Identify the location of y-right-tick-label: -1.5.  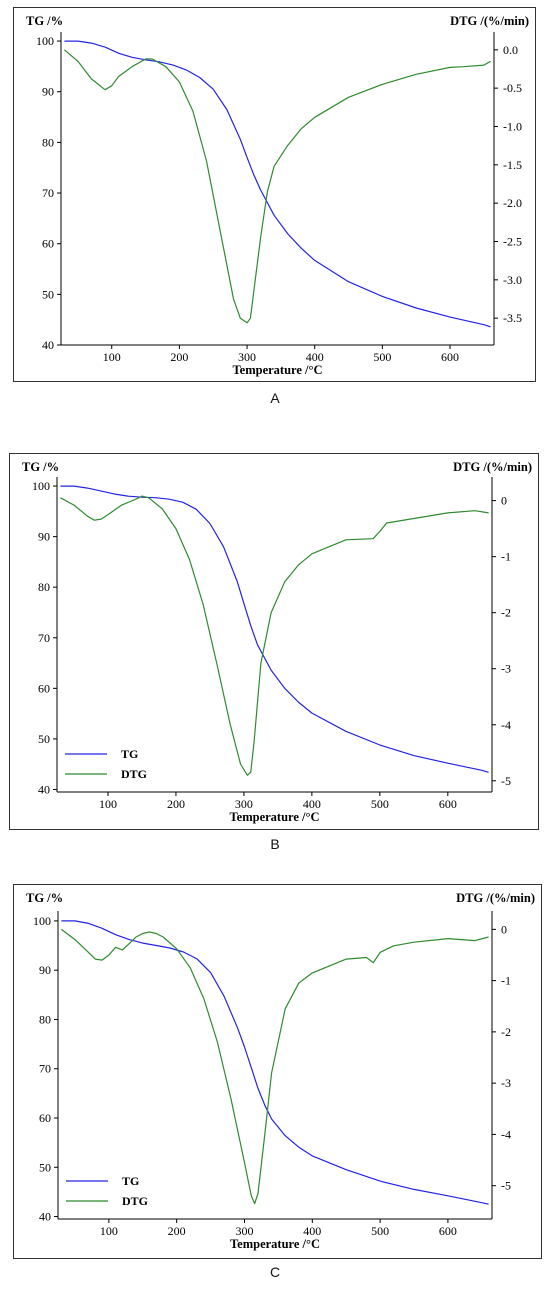
(512, 165).